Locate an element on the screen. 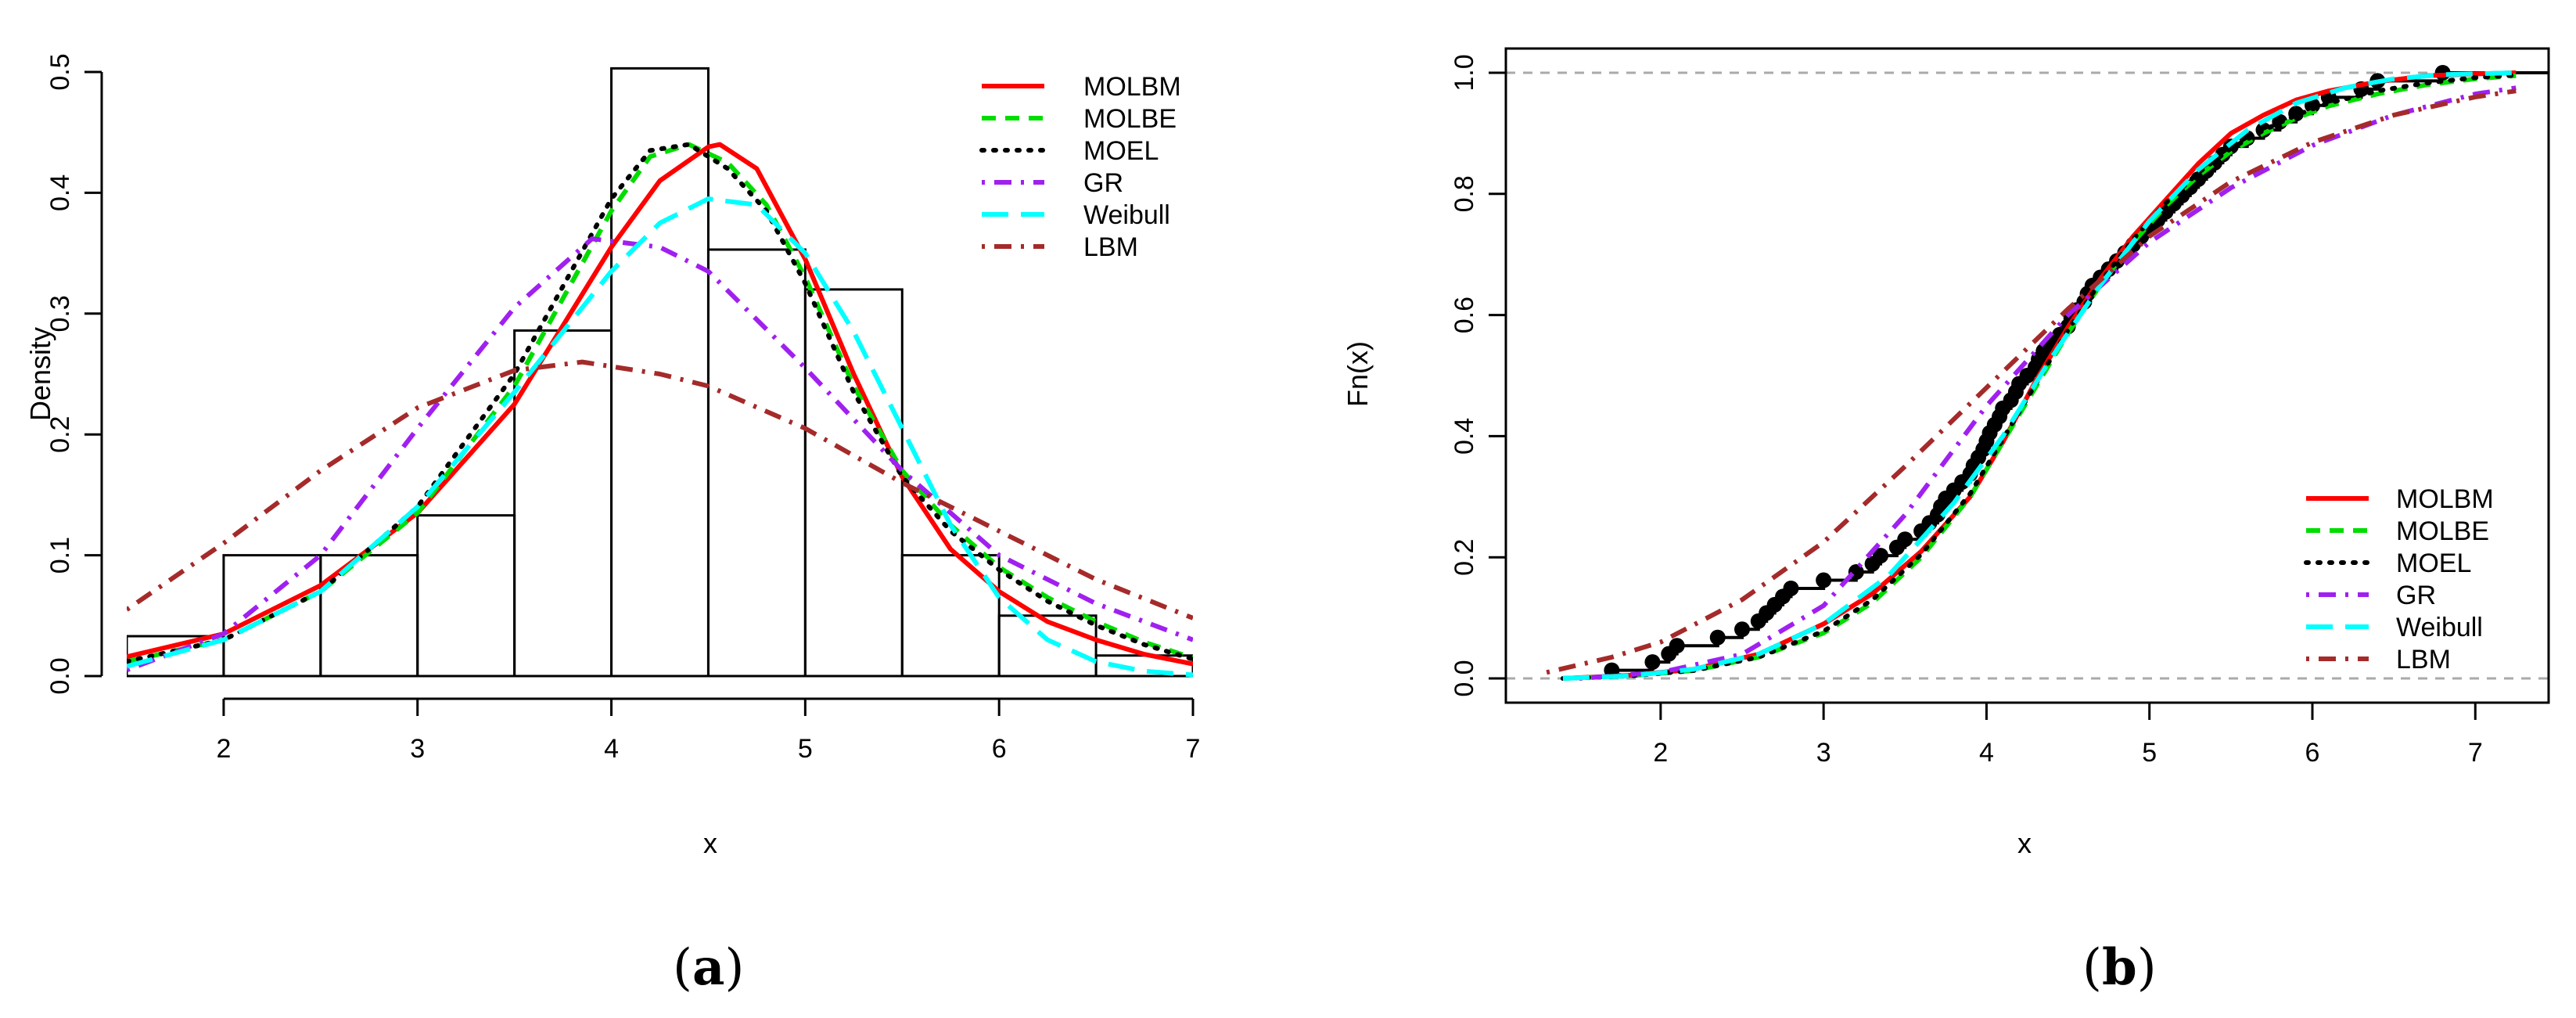 This screenshot has width=2576, height=1018. y-tick-label: 0.8 is located at coordinates (1465, 193).